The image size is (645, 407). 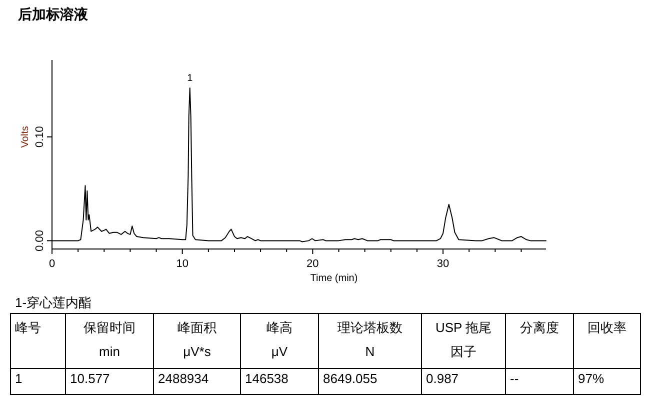 What do you see at coordinates (463, 340) in the screenshot?
I see `text: USP 拖尾因子` at bounding box center [463, 340].